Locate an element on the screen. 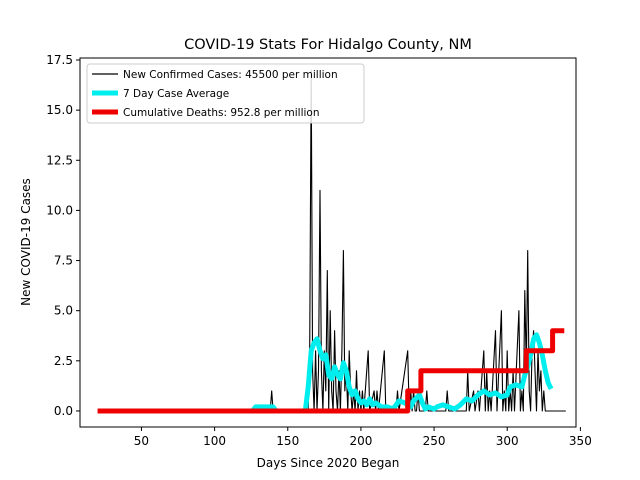 The height and width of the screenshot is (480, 640). y-tick-label: 10.0 is located at coordinates (59, 210).